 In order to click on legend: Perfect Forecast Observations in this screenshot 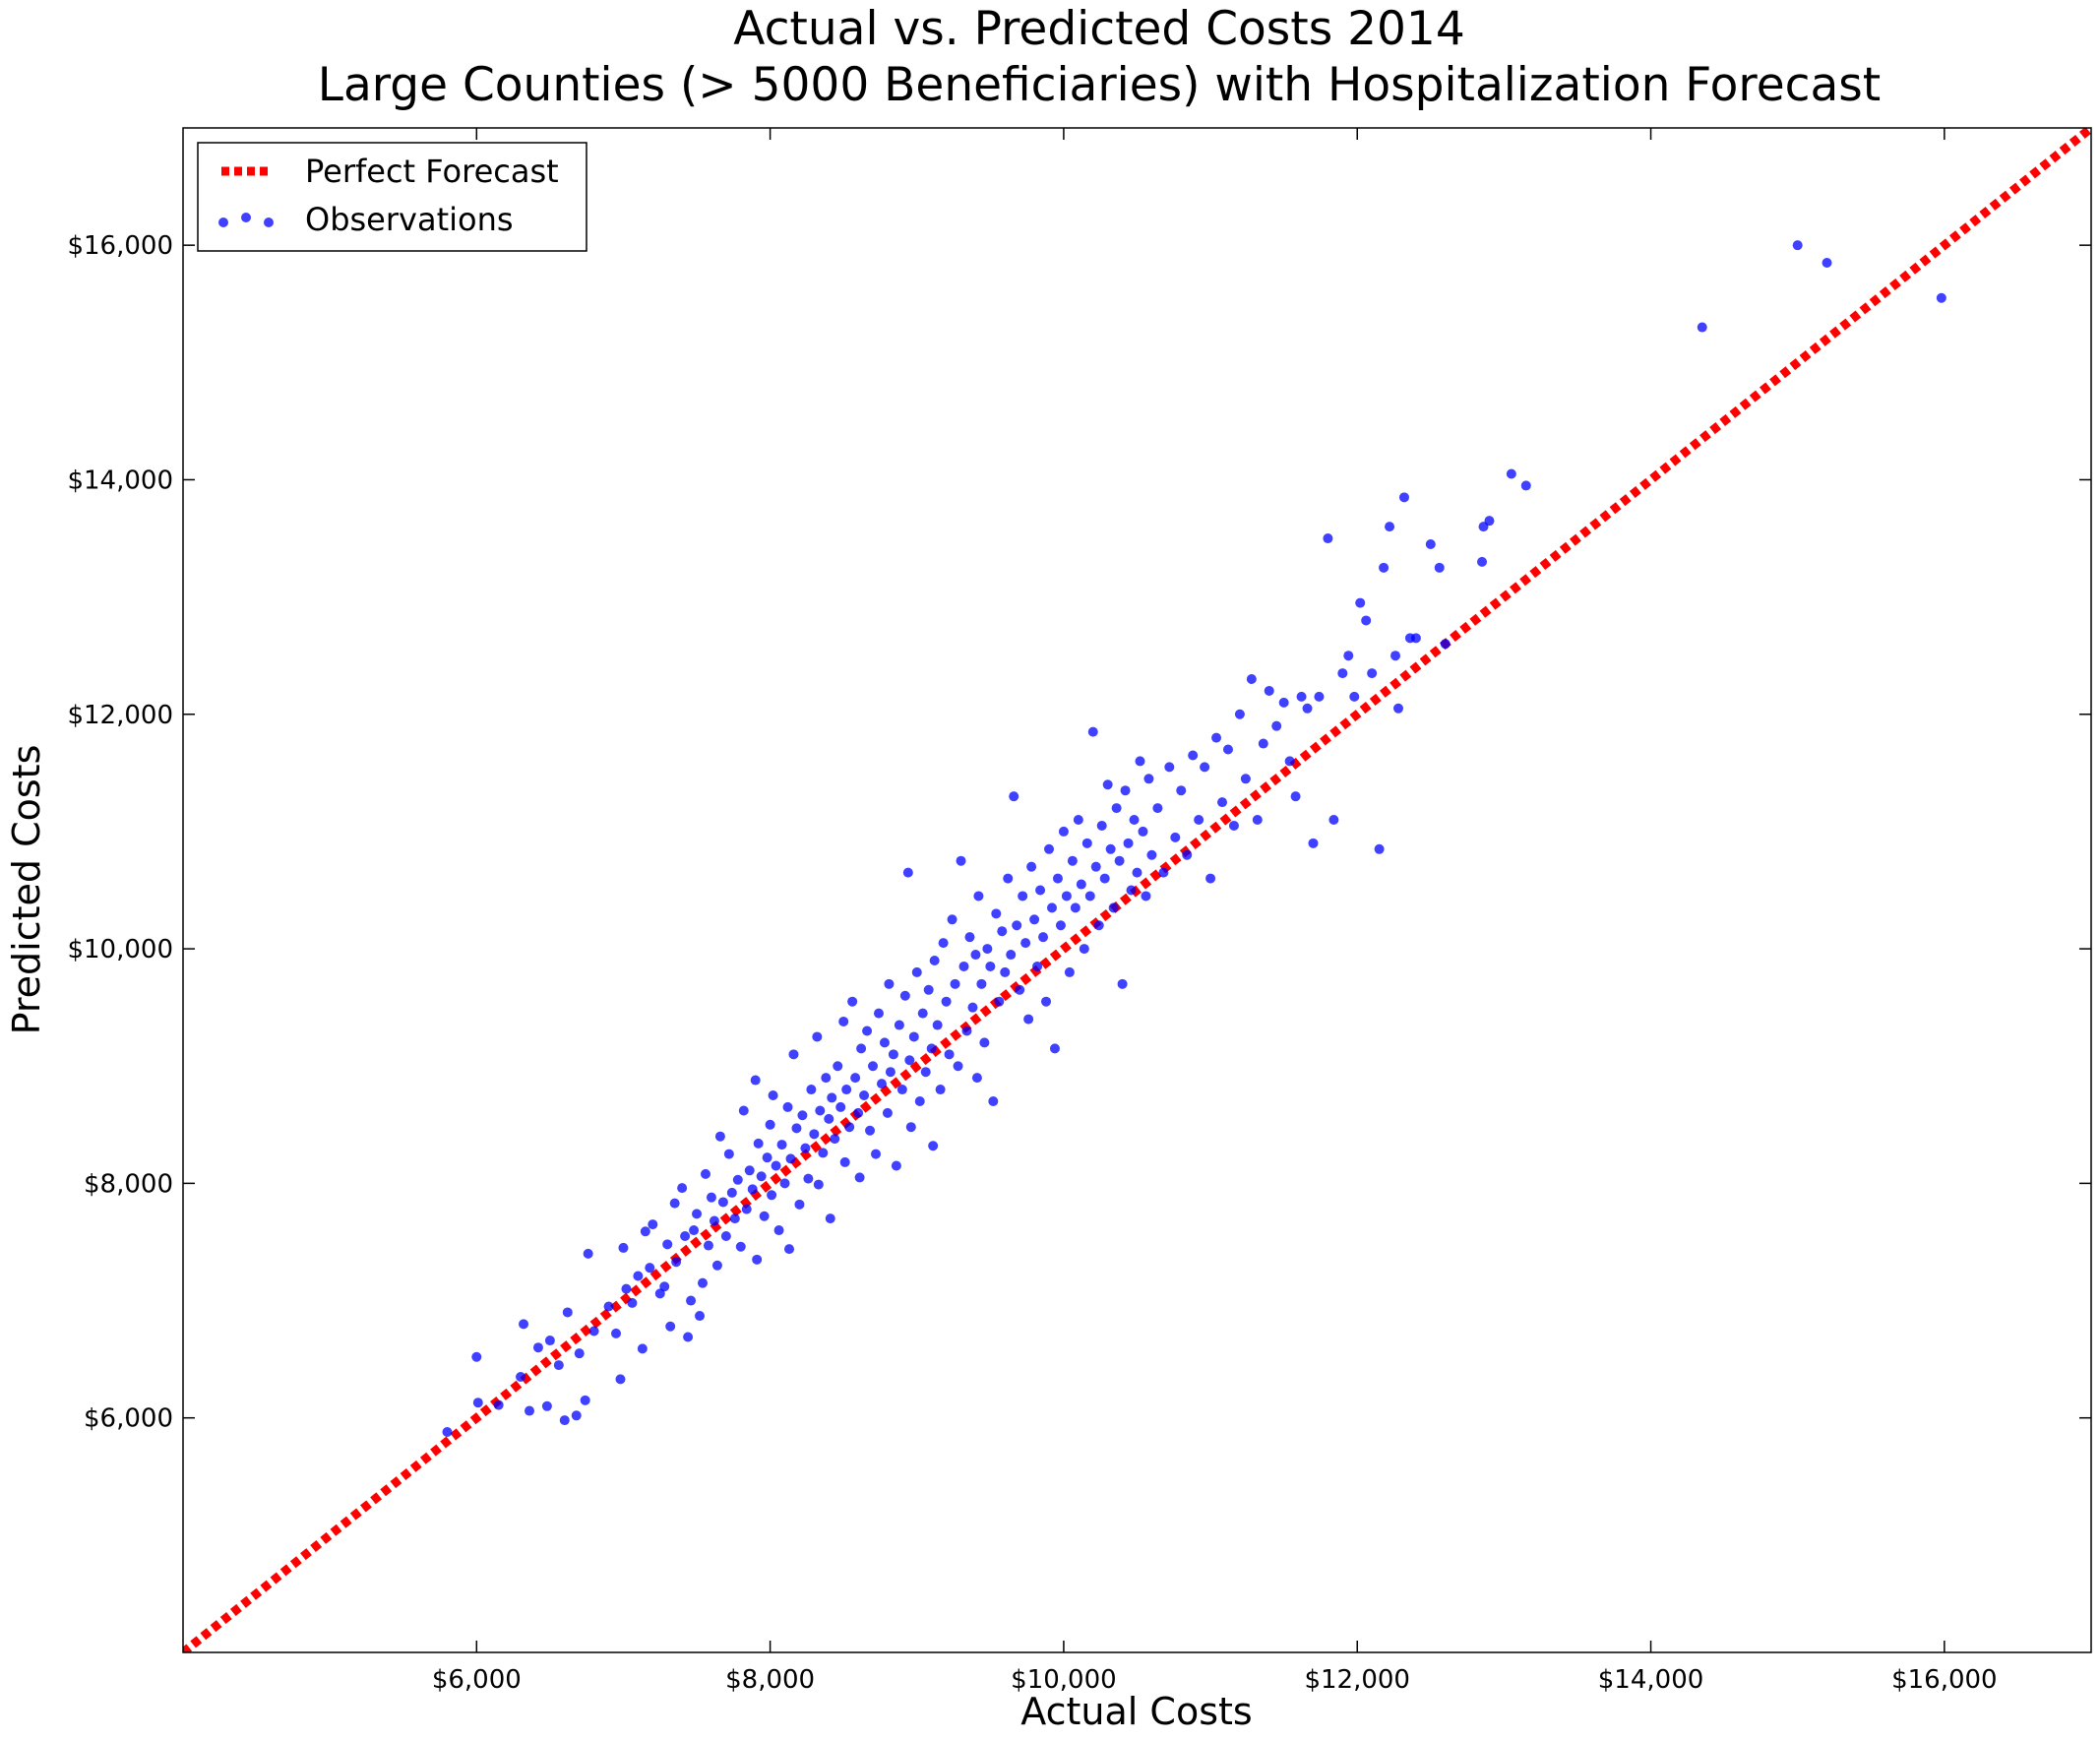, I will do `click(392, 197)`.